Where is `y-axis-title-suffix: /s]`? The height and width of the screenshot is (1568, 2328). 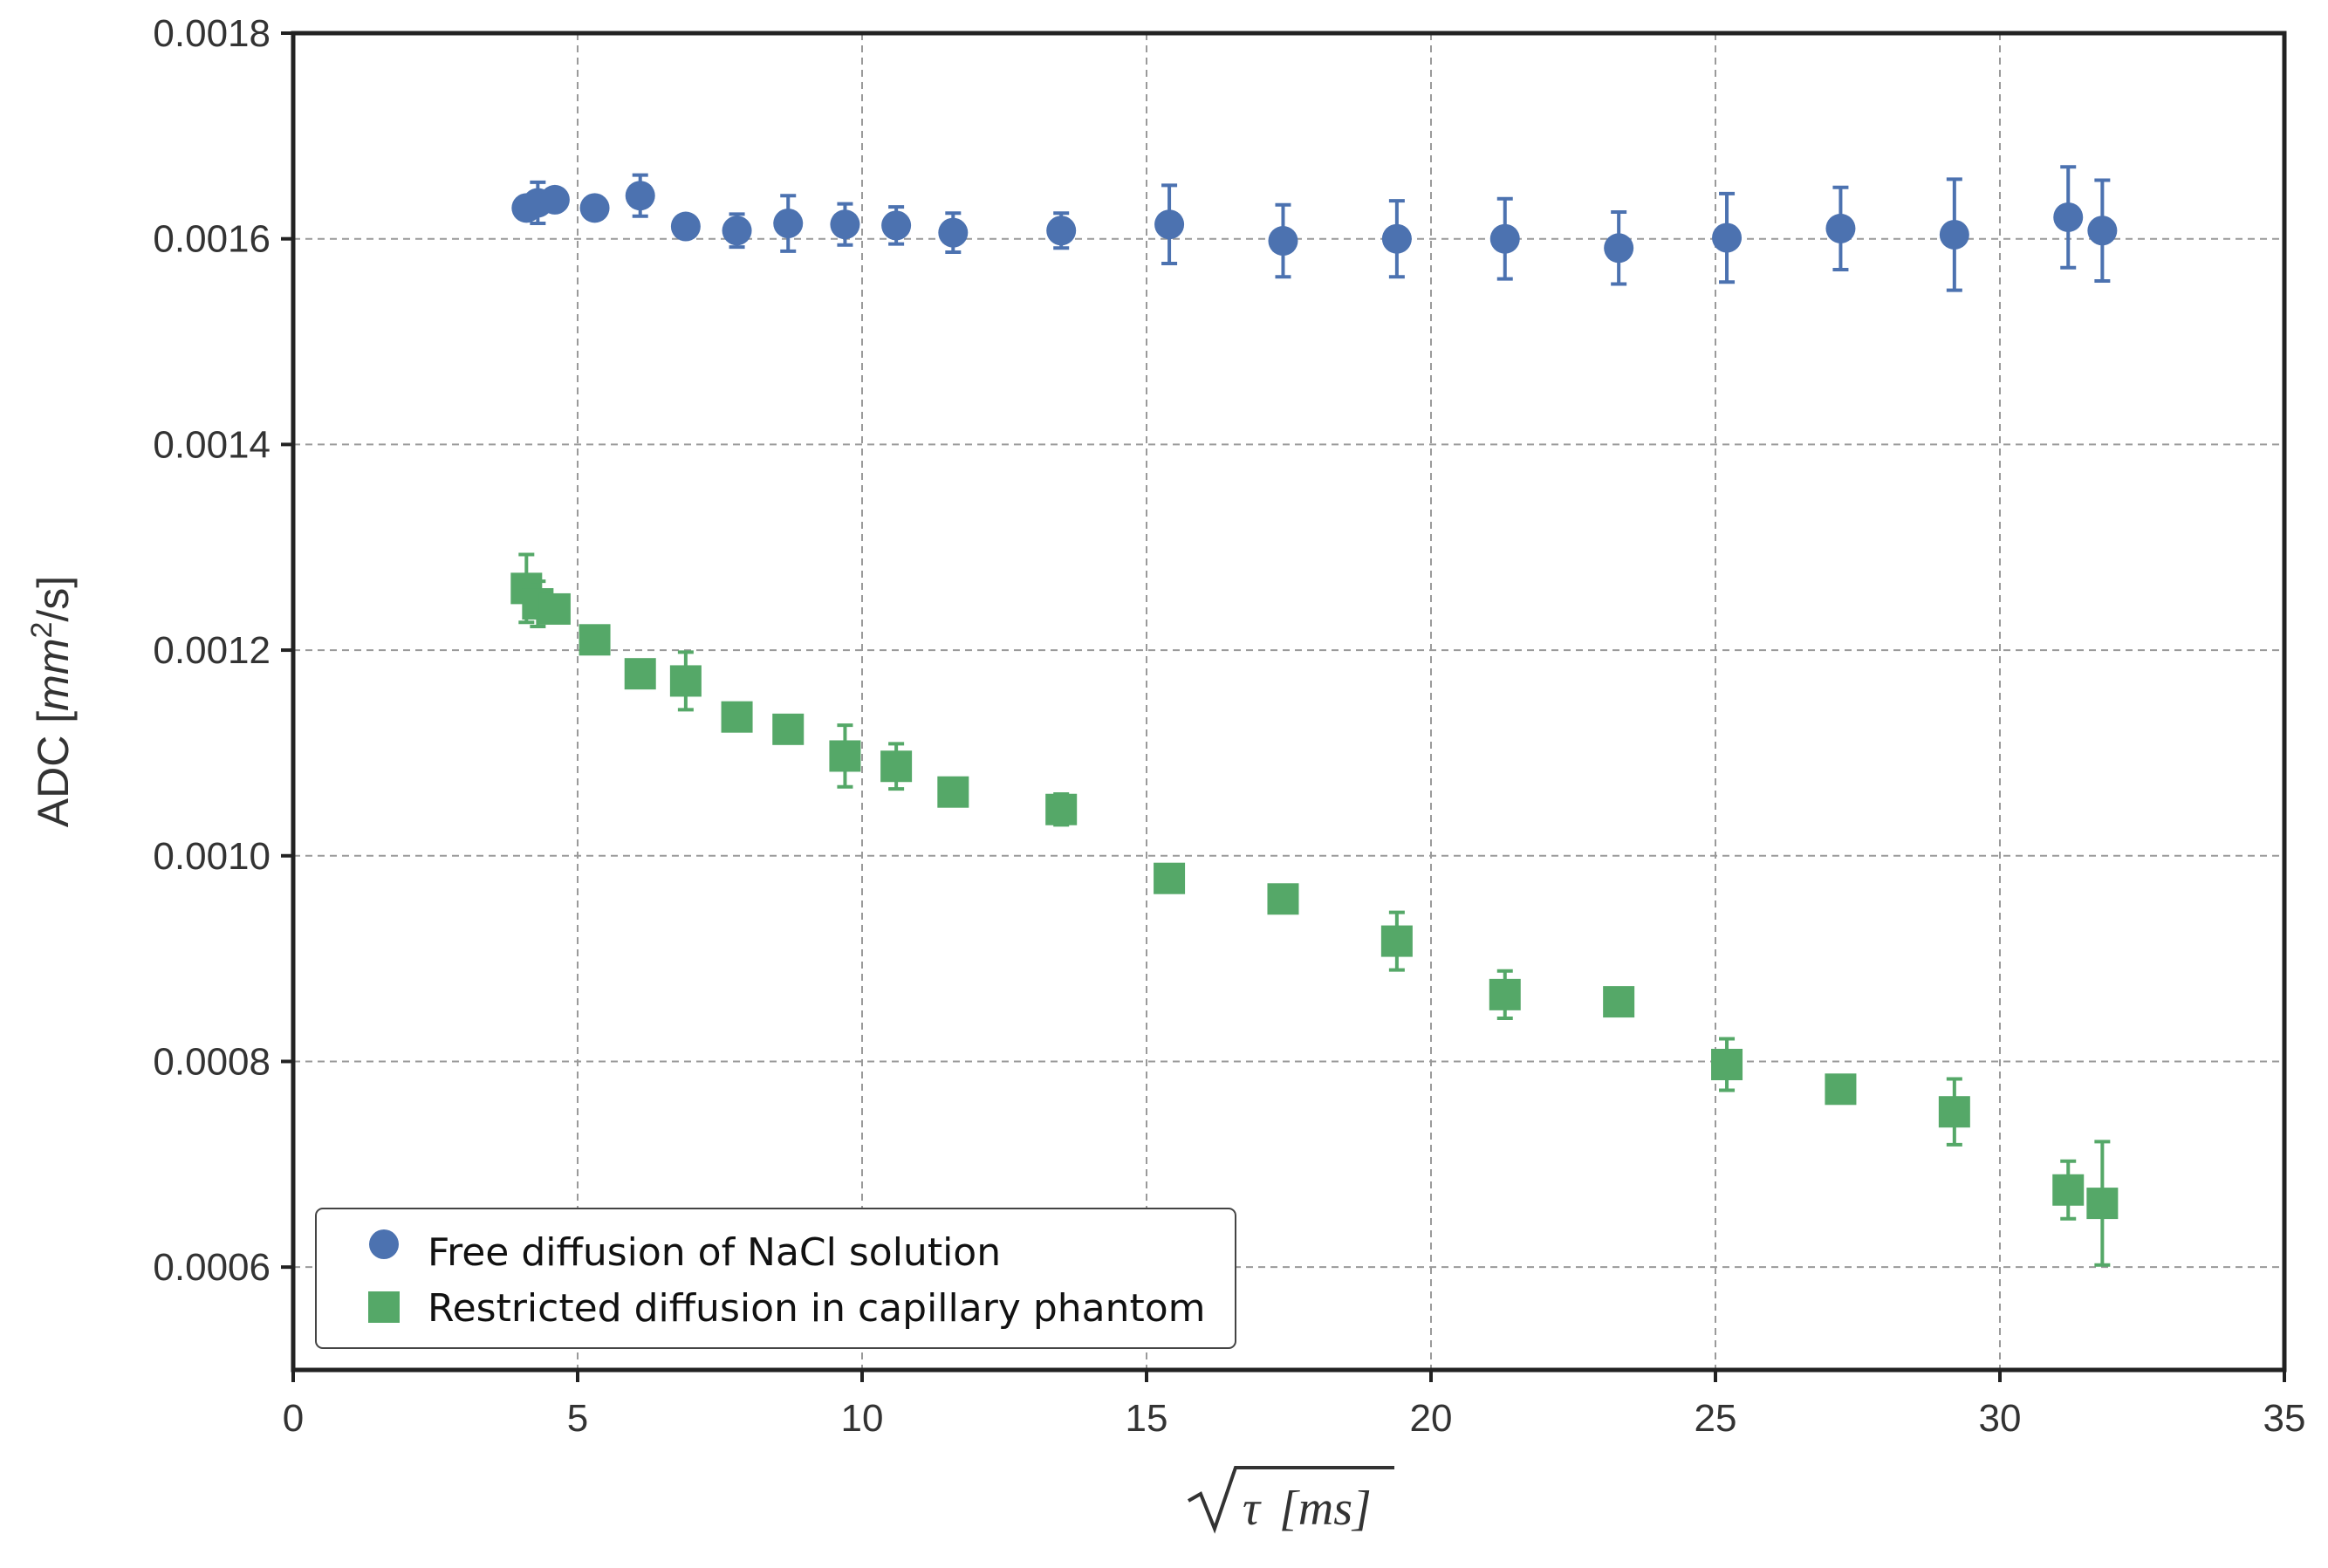
y-axis-title-suffix: /s] is located at coordinates (53, 599).